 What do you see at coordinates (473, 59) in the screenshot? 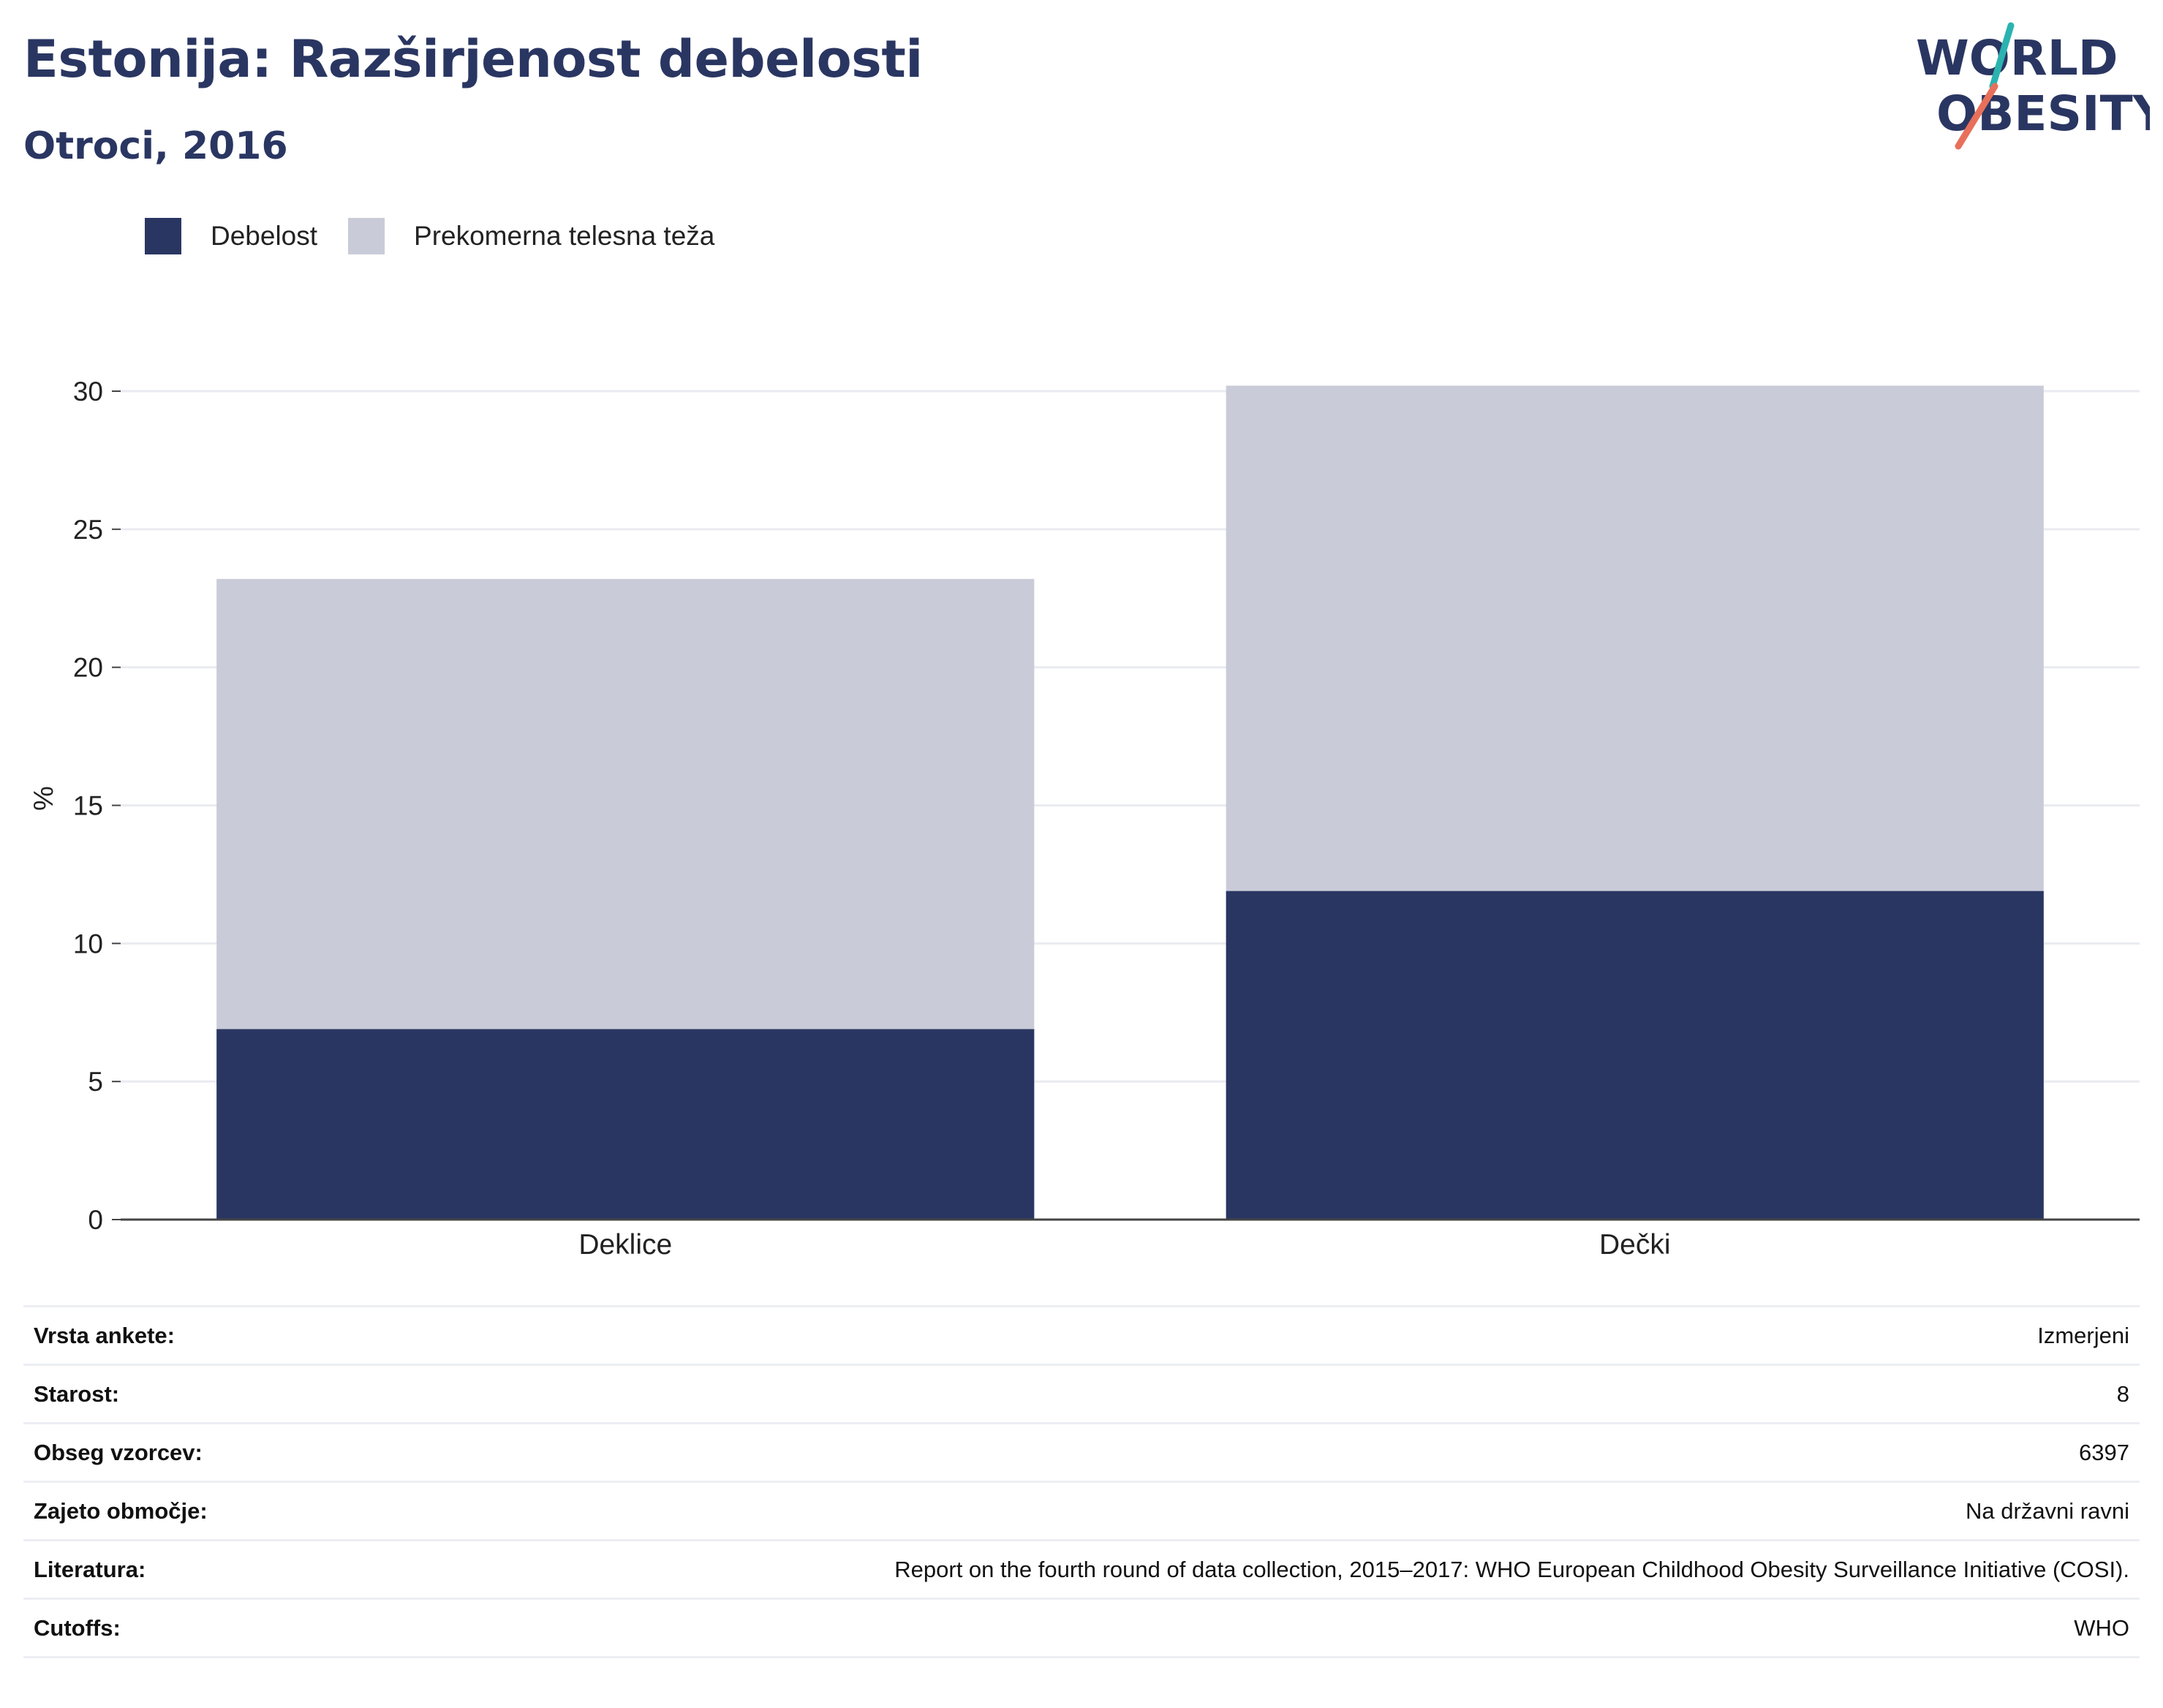
I see `chart-title: Estonija: Razširjenost debelosti` at bounding box center [473, 59].